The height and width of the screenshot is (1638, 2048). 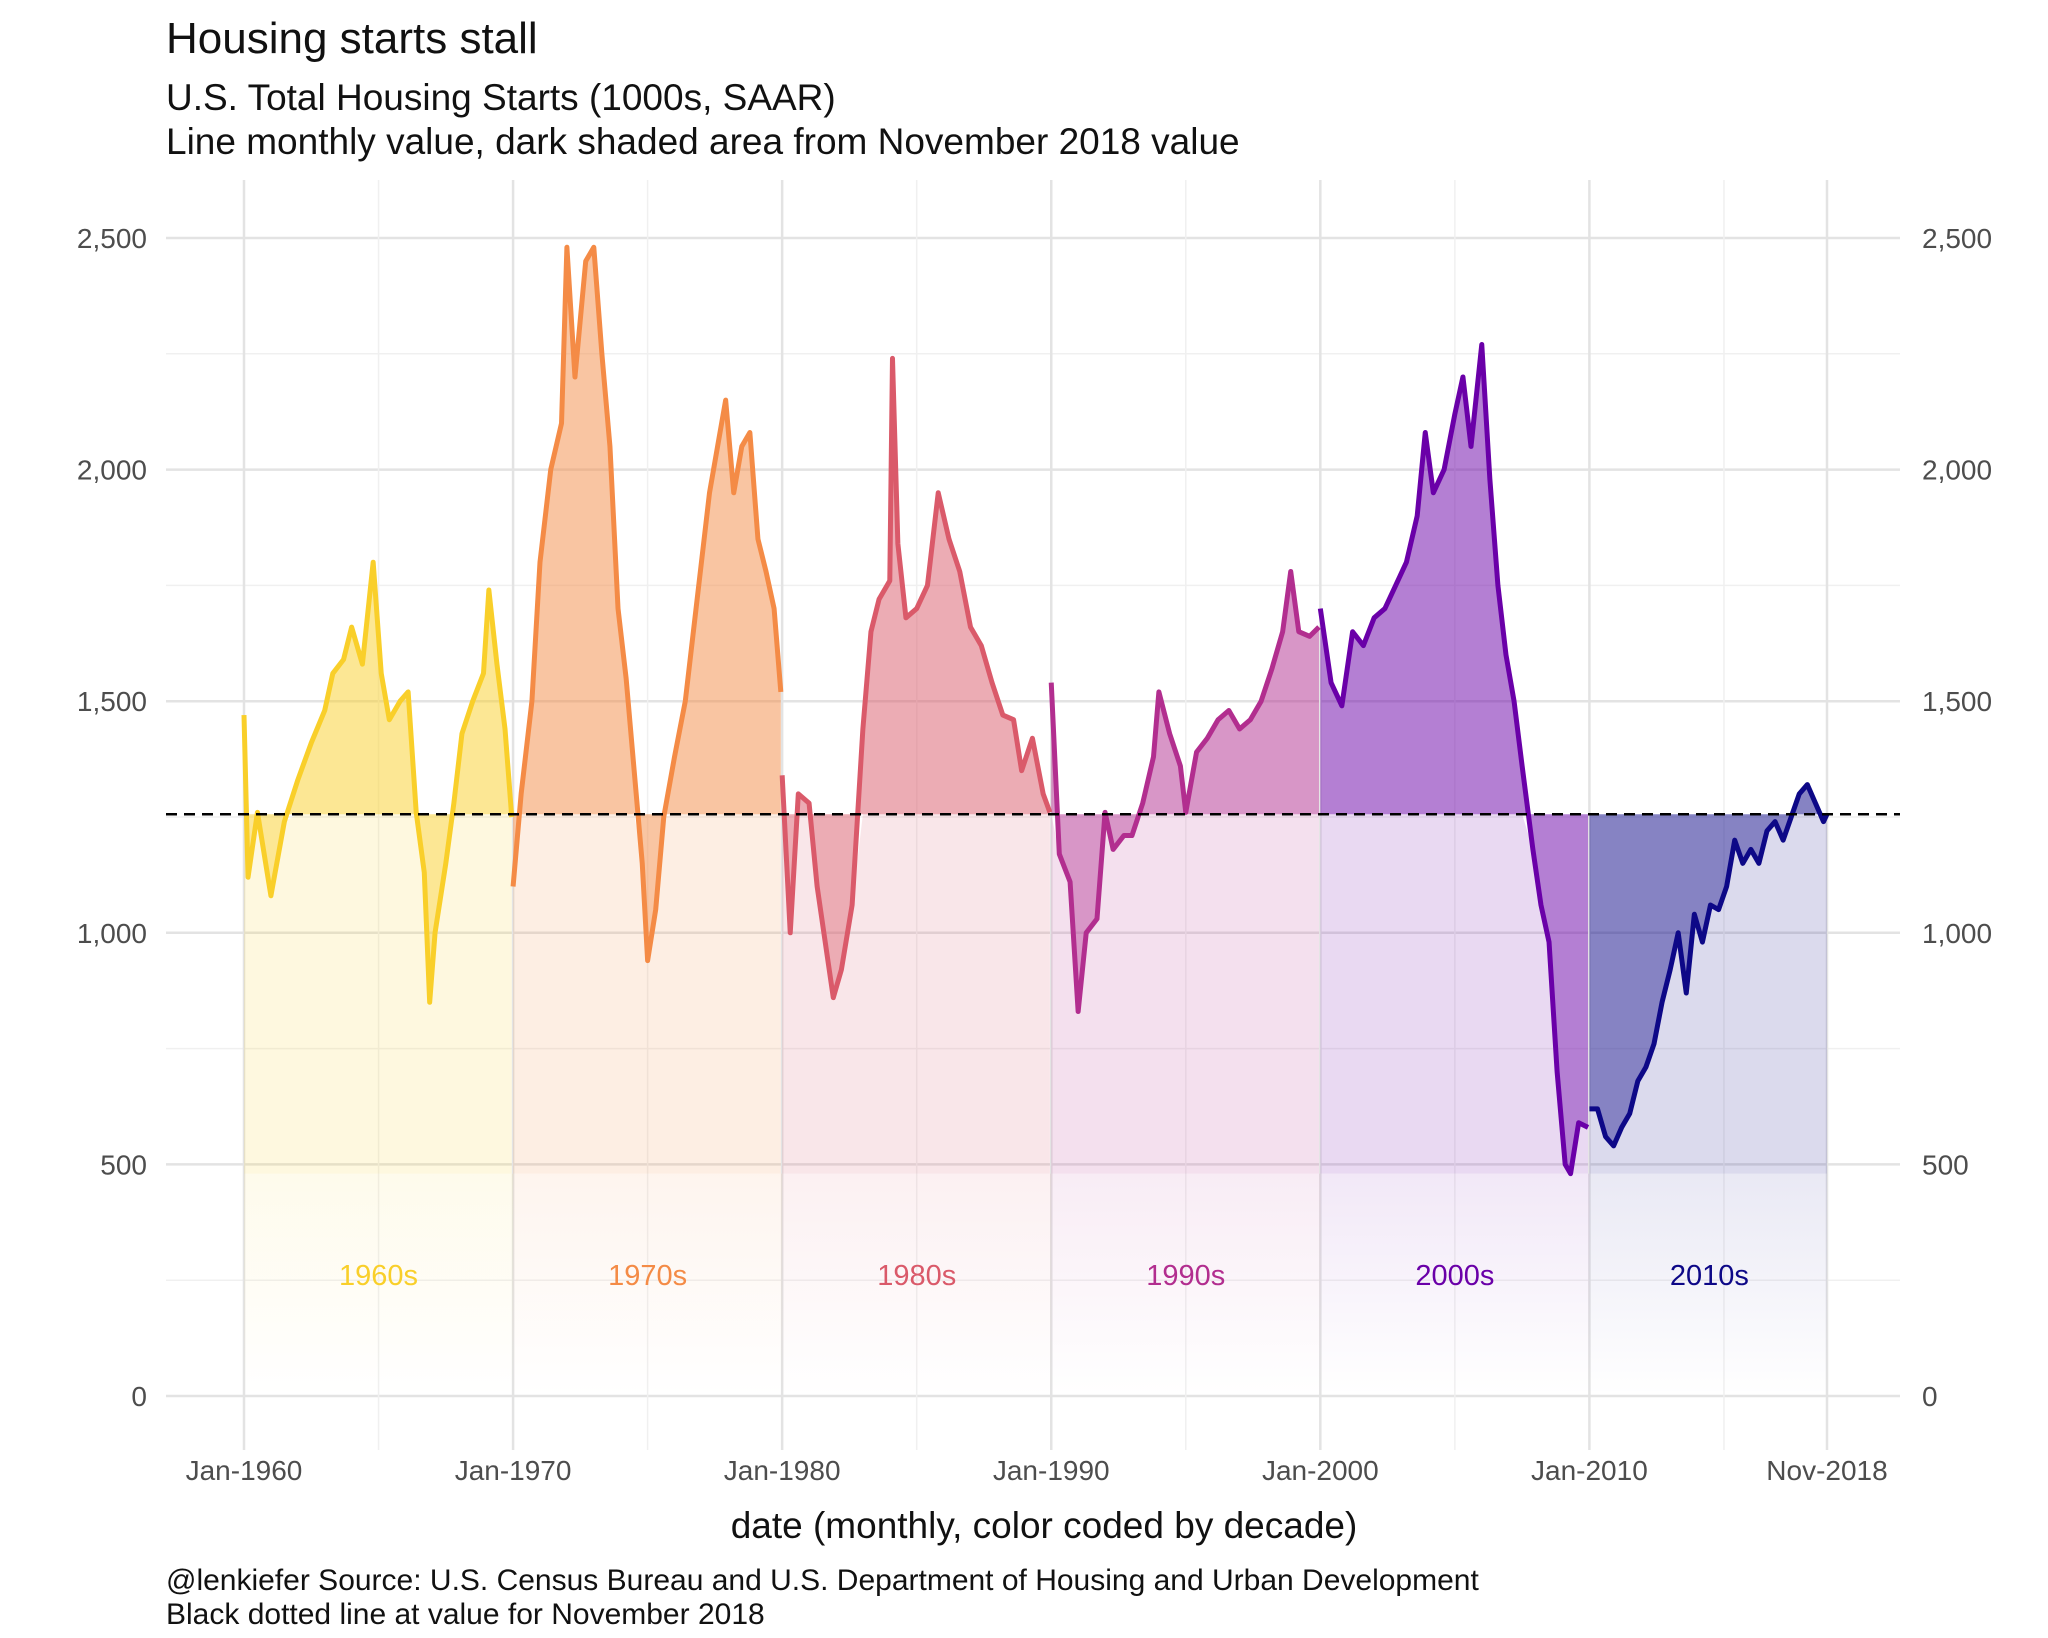 What do you see at coordinates (378, 1276) in the screenshot?
I see `decade-label-1960s: 1960s` at bounding box center [378, 1276].